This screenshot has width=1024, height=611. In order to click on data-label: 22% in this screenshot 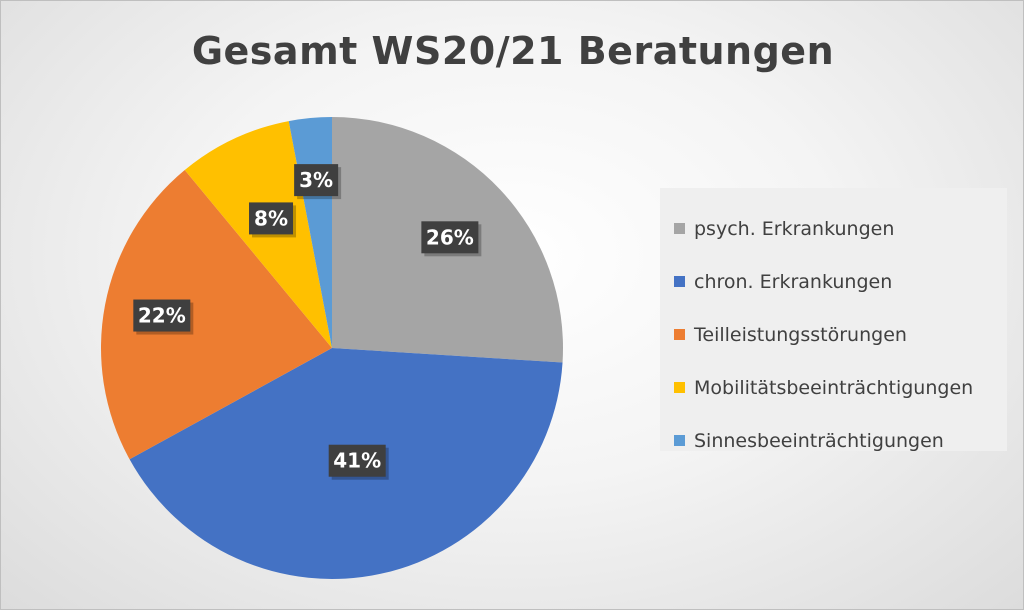, I will do `click(163, 317)`.